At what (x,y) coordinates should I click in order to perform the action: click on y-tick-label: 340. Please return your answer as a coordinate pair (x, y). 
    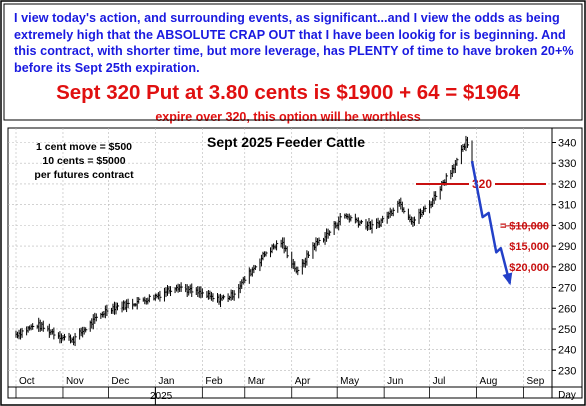
    Looking at the image, I should click on (567, 144).